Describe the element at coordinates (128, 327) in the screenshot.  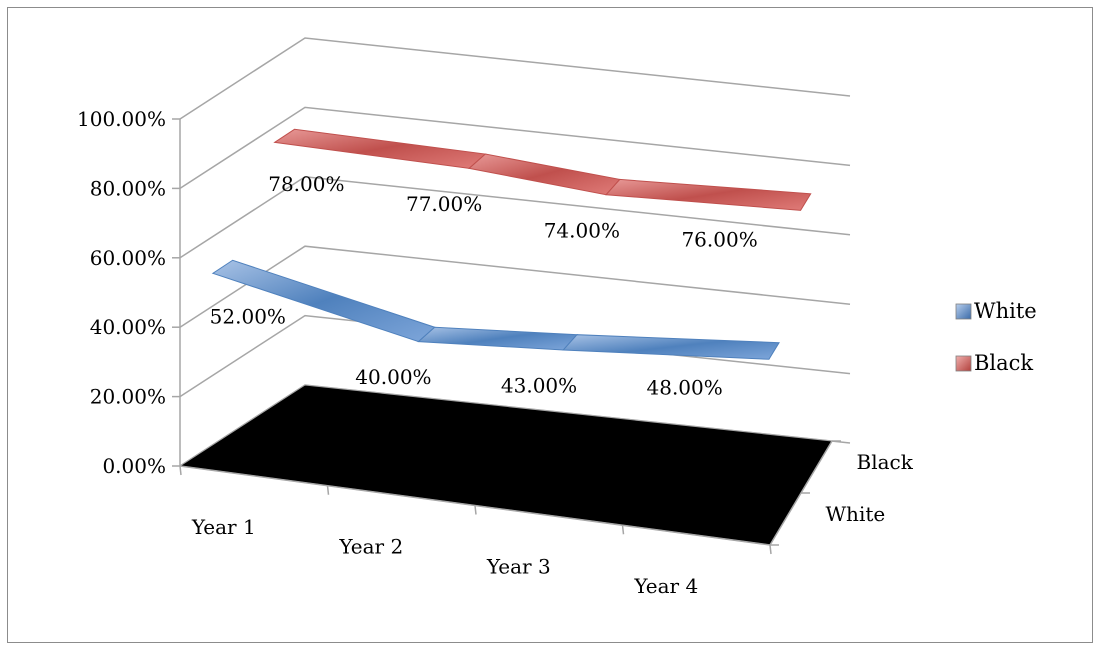
I see `y-tick-label: 40.00%` at that location.